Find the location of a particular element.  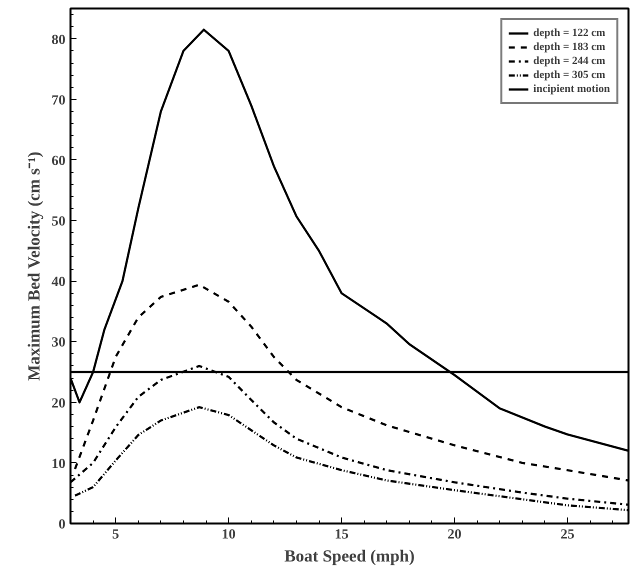

legend-label: depth = 244 cm is located at coordinates (569, 61).